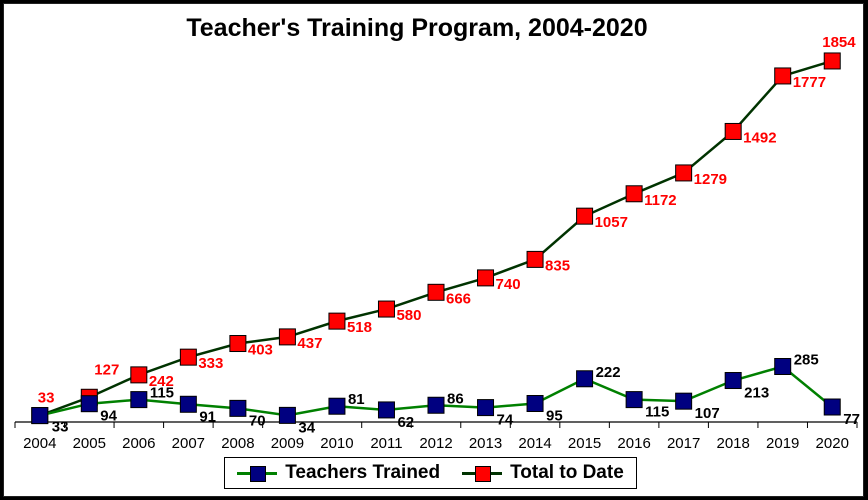  What do you see at coordinates (455, 398) in the screenshot?
I see `data-label-teachers-trained: 86` at bounding box center [455, 398].